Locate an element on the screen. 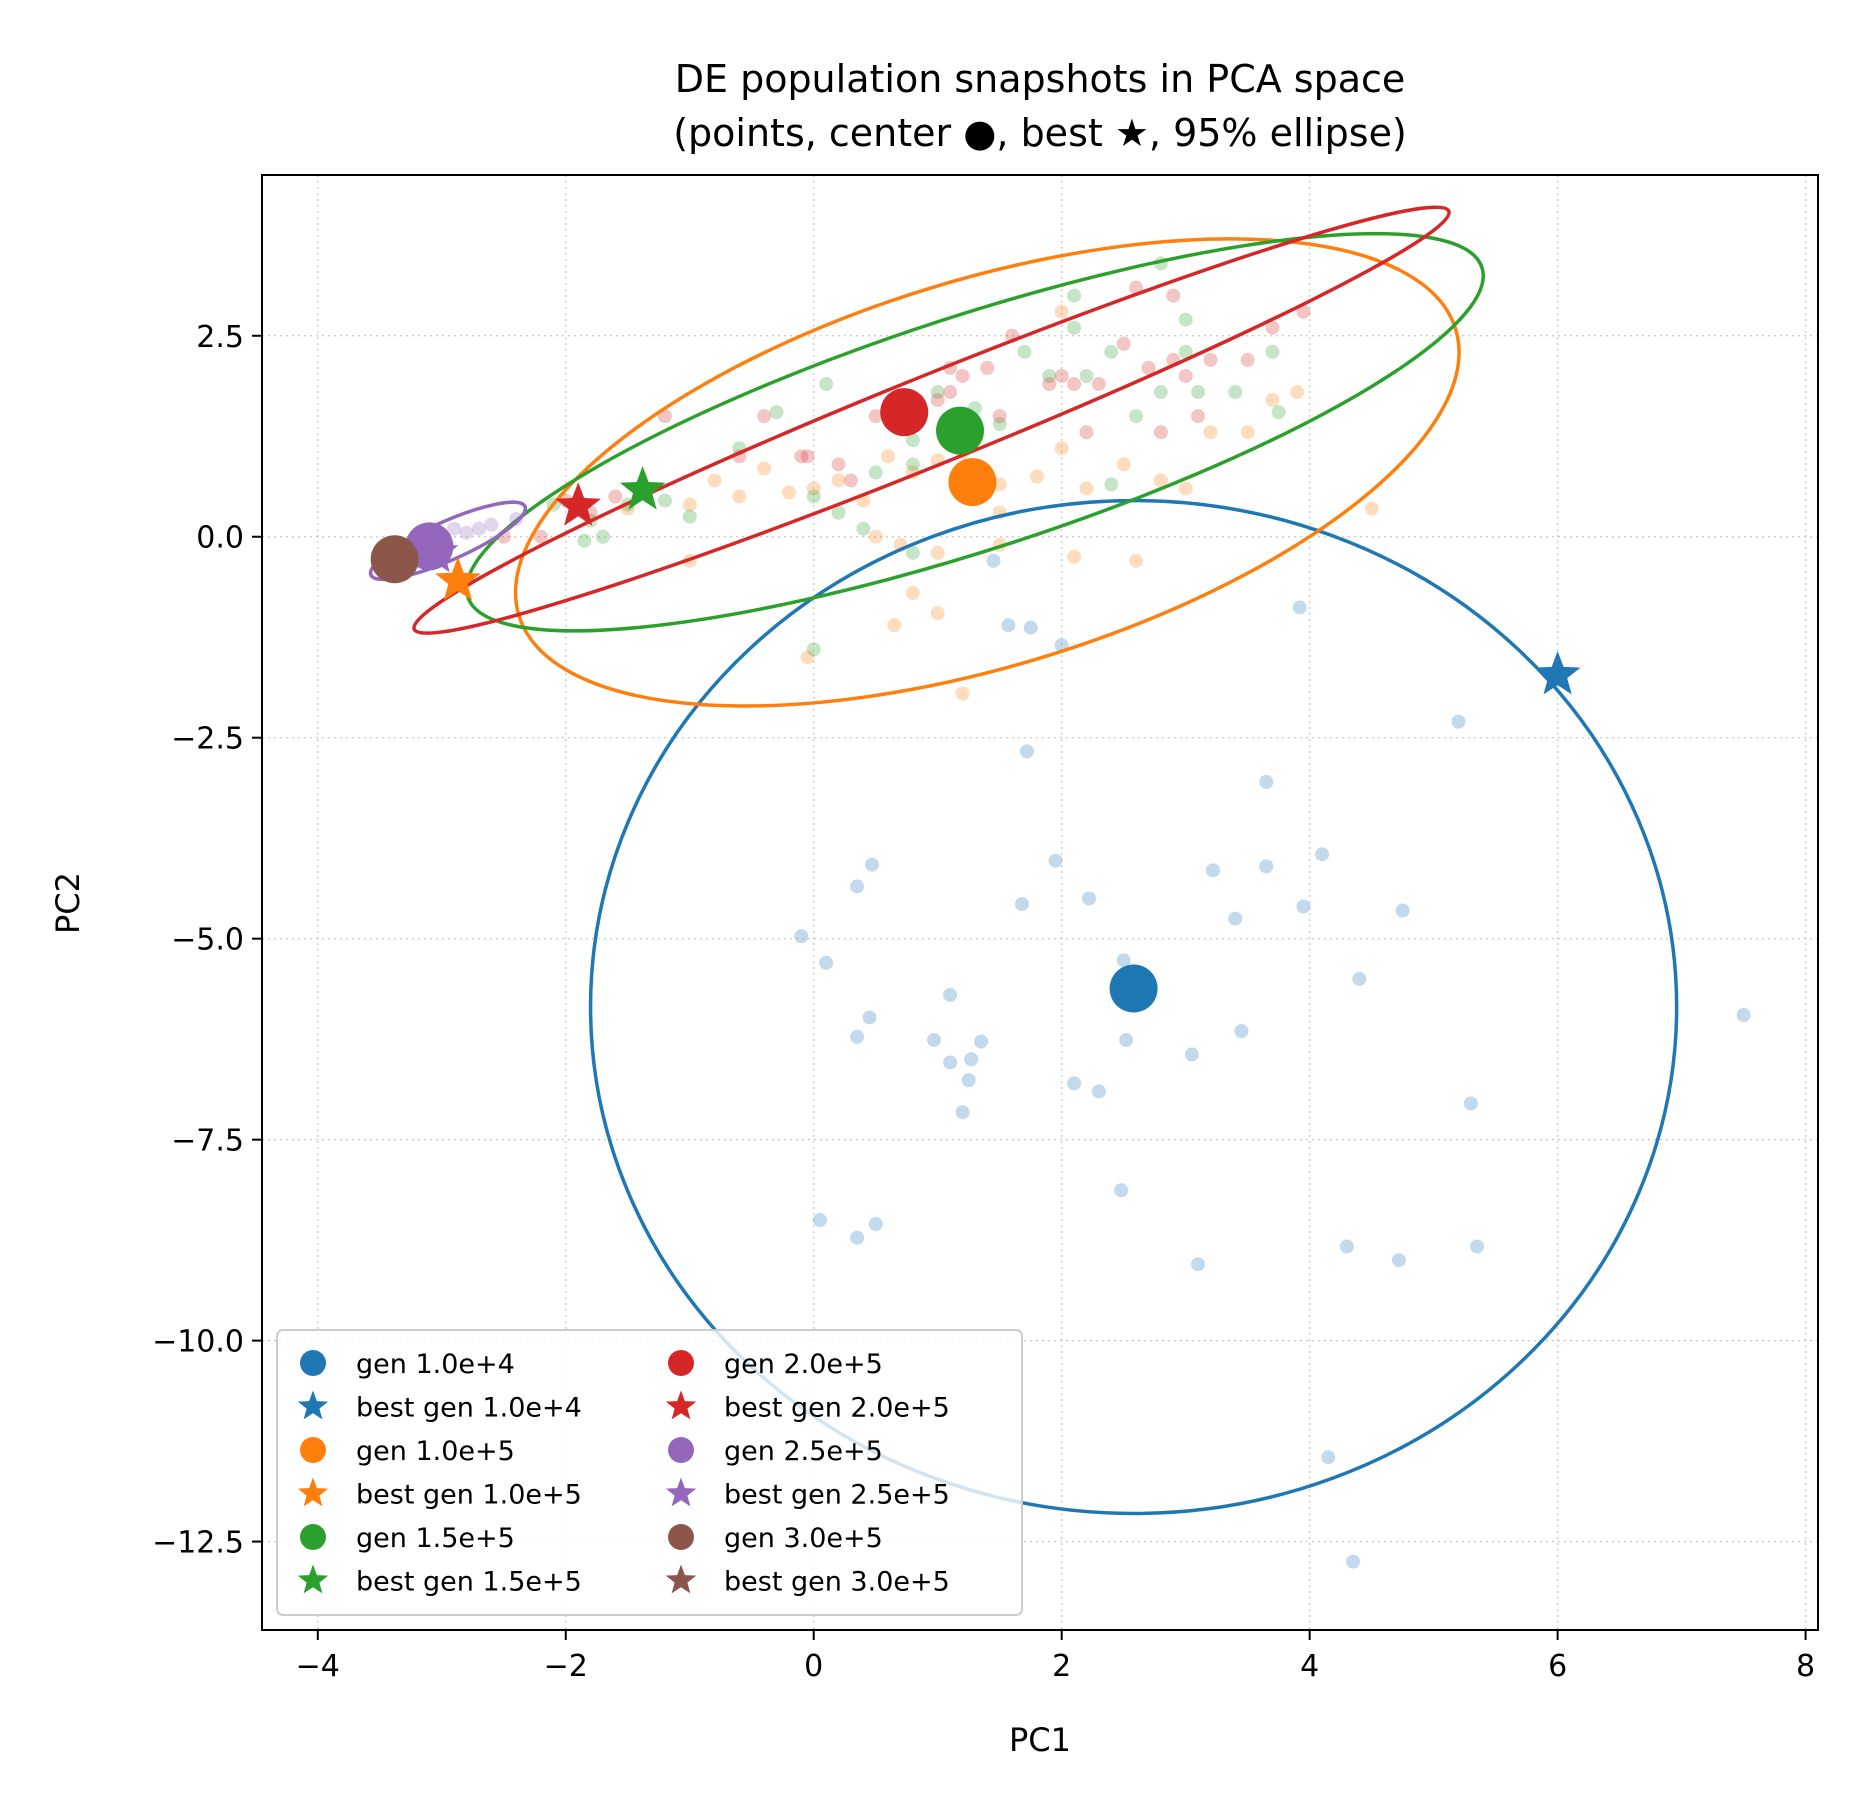  legend-label: gen 1.0e+4 is located at coordinates (435, 1364).